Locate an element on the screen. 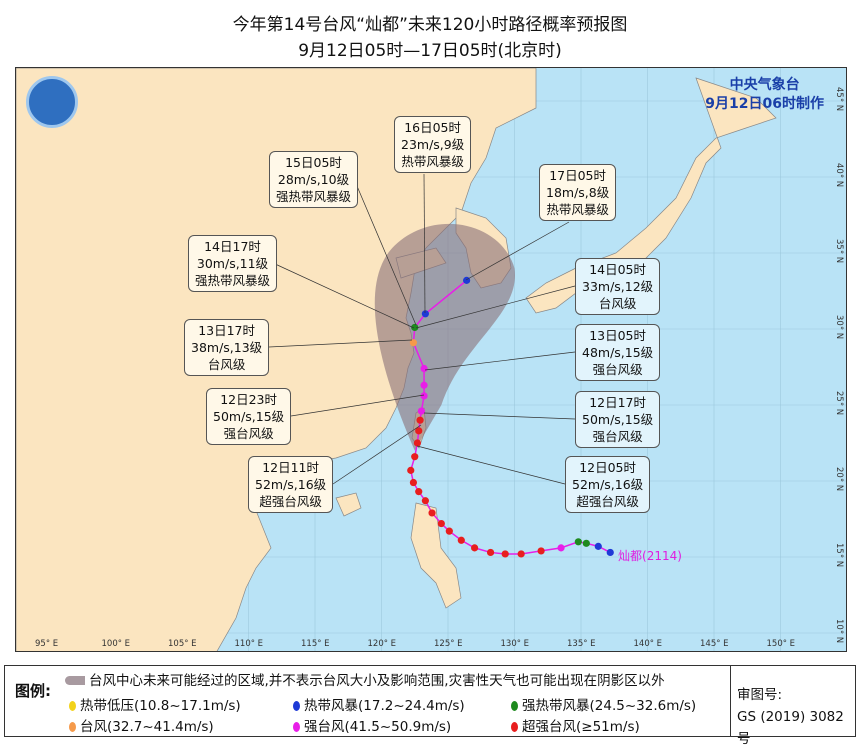 The height and width of the screenshot is (754, 860). map-title: 今年第14号台风“灿都”未来120小时路径概率预报图 is located at coordinates (430, 25).